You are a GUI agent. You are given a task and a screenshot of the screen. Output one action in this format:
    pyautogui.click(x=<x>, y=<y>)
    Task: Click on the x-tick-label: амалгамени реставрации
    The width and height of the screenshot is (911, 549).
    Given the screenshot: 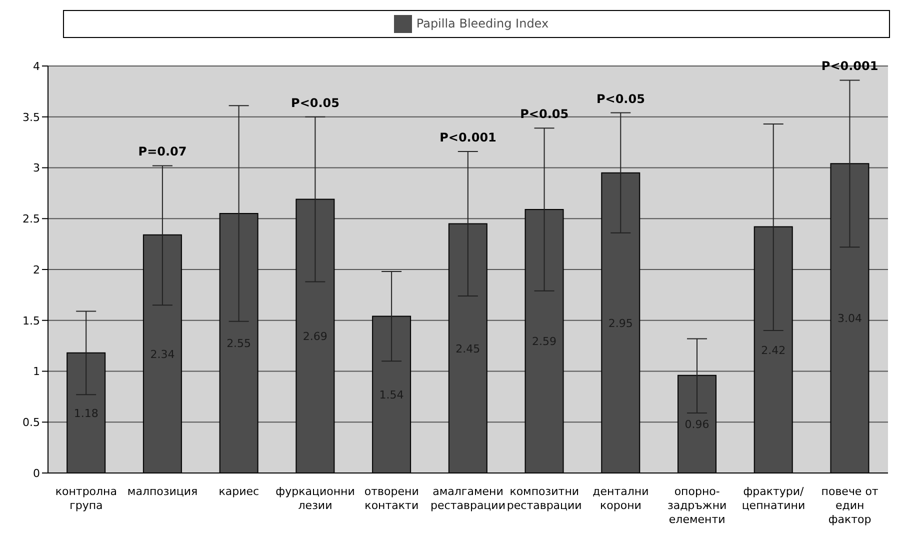 What is the action you would take?
    pyautogui.click(x=468, y=498)
    